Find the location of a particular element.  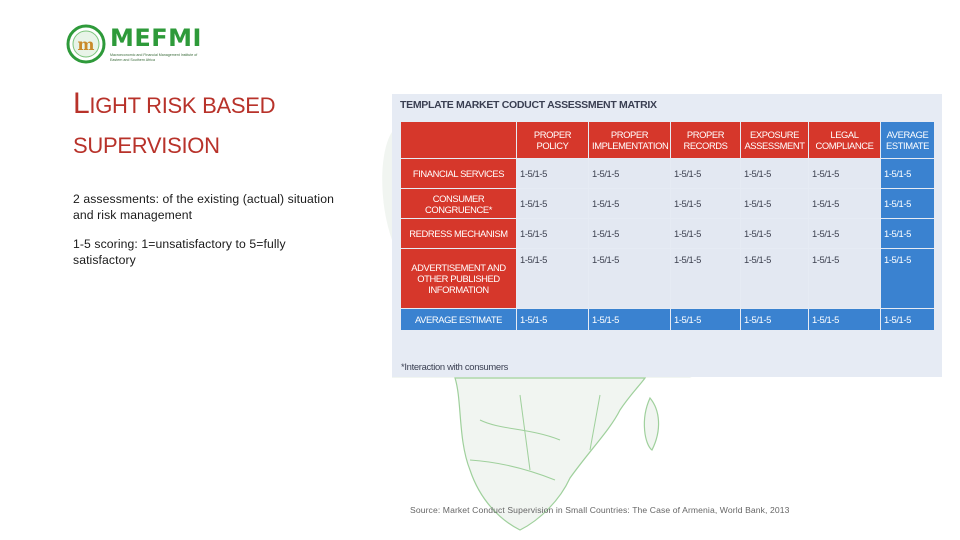

matrix-row-label: FINANCIAL SERVICES is located at coordinates (458, 173).